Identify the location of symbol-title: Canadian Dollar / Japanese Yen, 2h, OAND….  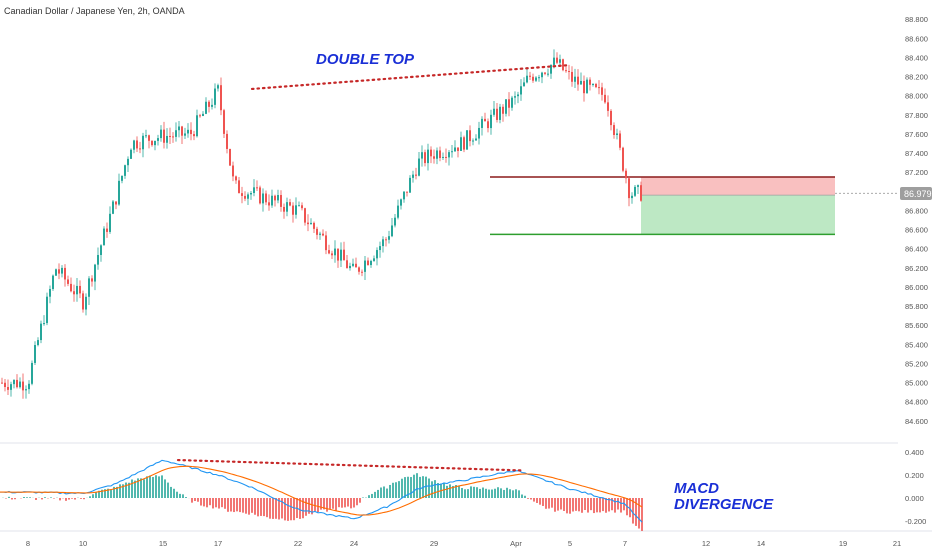
(94, 11).